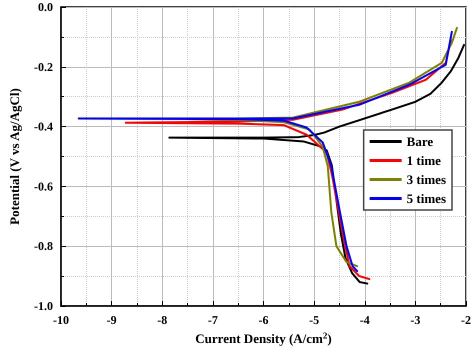 This screenshot has width=474, height=356. I want to click on x-tick-label: -9, so click(111, 320).